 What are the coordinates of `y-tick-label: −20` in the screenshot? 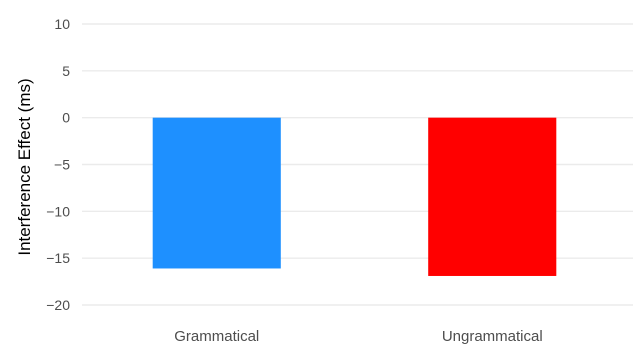 It's located at (58, 305).